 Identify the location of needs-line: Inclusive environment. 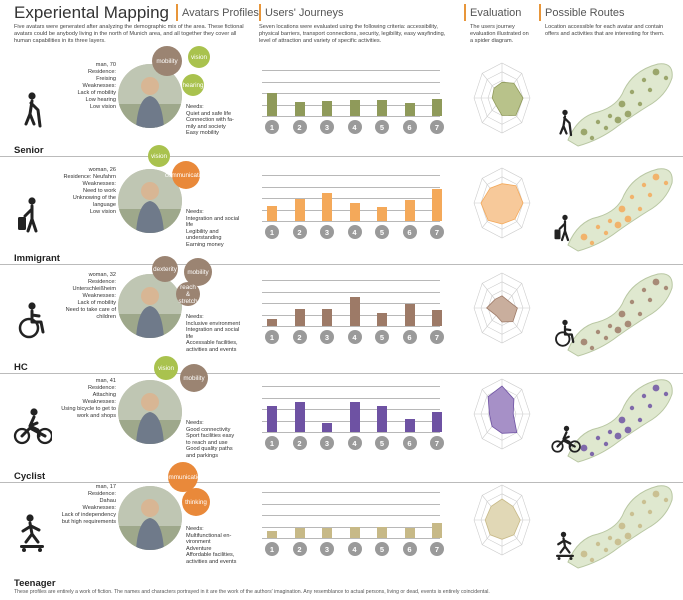
(213, 323).